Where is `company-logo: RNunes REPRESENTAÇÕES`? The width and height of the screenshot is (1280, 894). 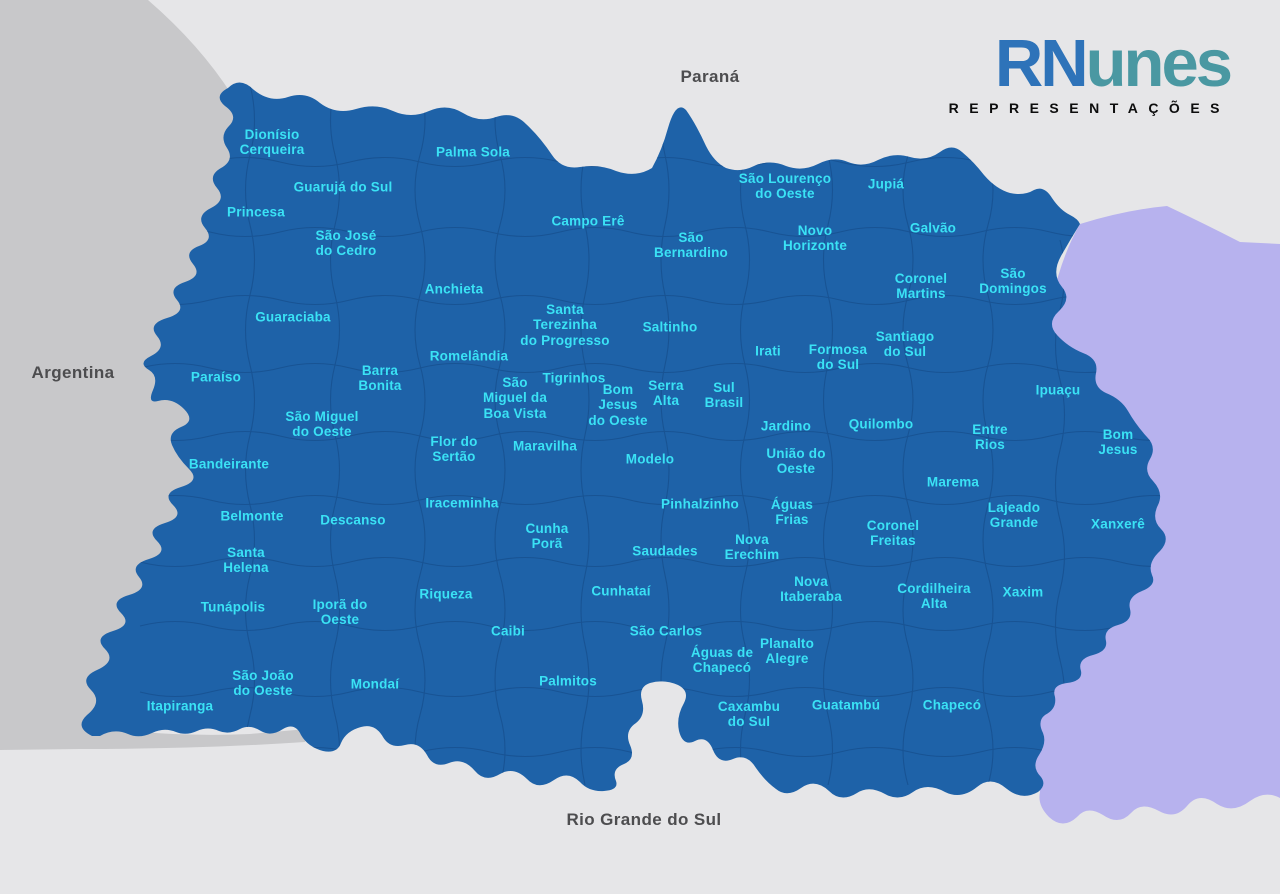
company-logo: RNunes REPRESENTAÇÕES is located at coordinates (1090, 73).